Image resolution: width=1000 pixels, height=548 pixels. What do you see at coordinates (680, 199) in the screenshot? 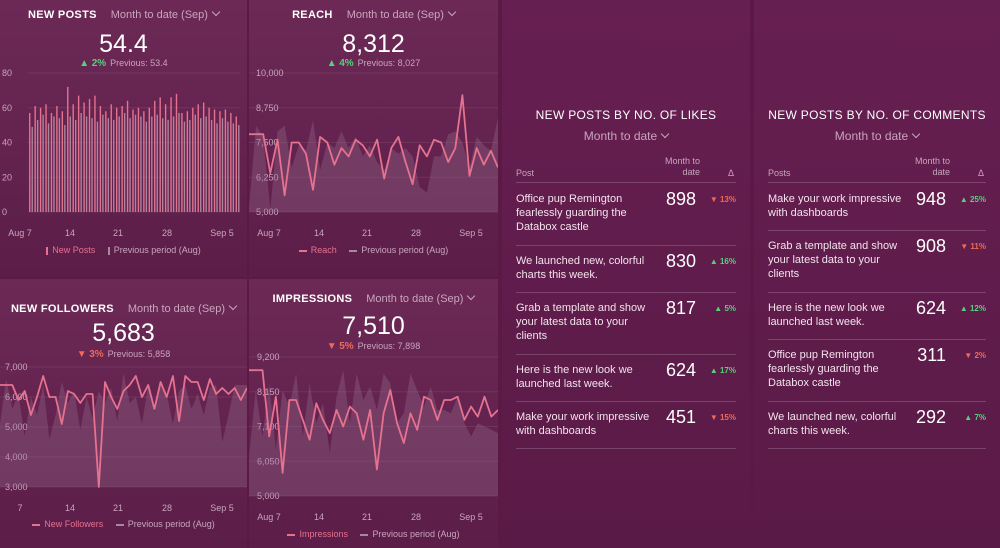
I see `post-value: 898` at bounding box center [680, 199].